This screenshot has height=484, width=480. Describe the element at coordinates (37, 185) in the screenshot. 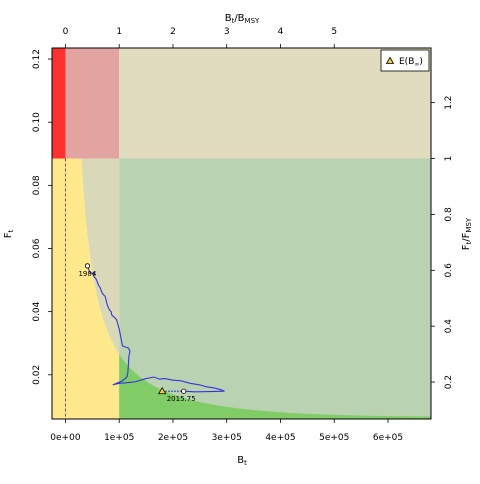

I see `left-tick-label: 0.08` at that location.